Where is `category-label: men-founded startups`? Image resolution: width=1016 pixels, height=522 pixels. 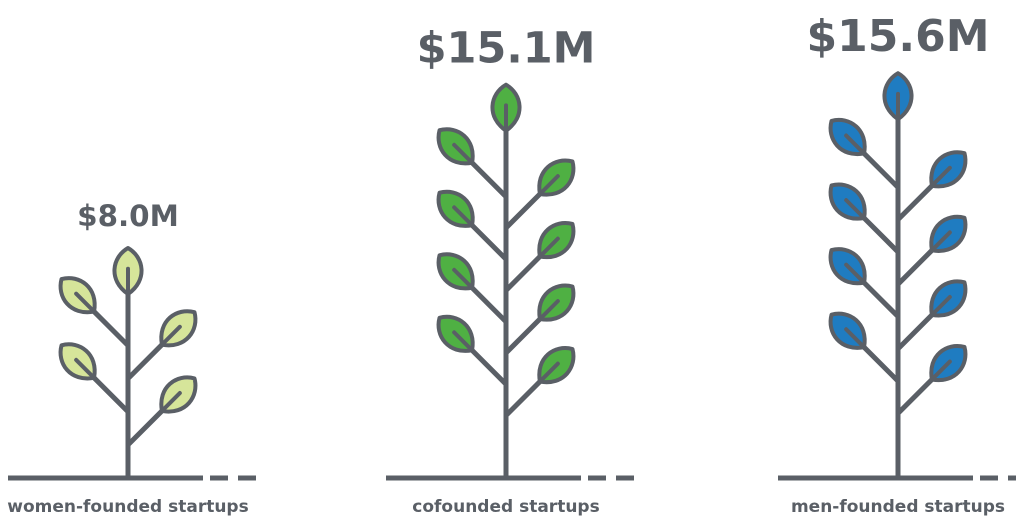
category-label: men-founded startups is located at coordinates (898, 507).